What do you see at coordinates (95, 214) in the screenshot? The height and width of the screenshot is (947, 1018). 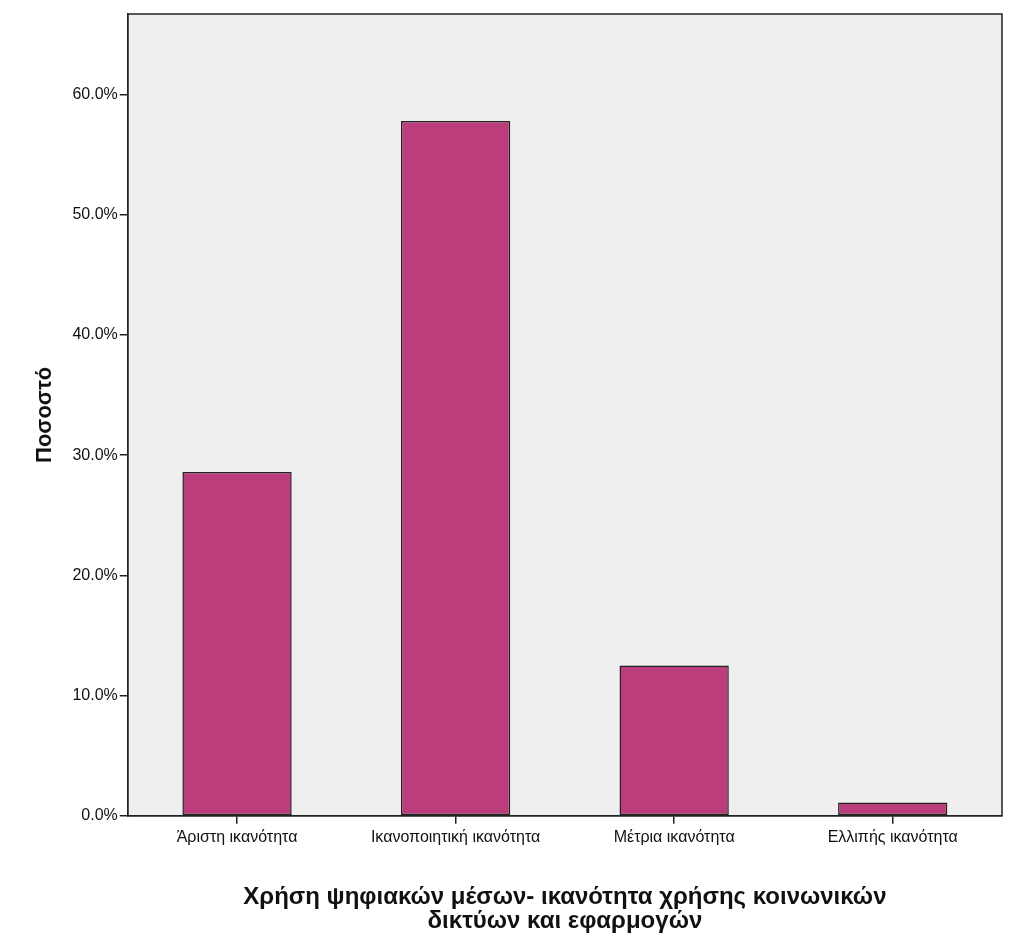 I see `y-tick-label: 50.0%` at bounding box center [95, 214].